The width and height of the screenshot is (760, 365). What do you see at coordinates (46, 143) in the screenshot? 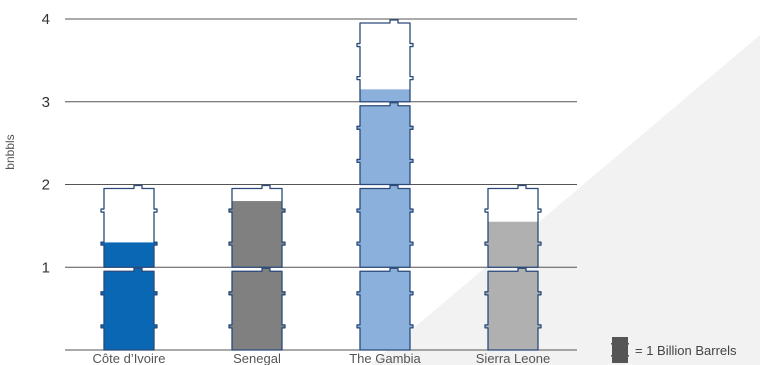
I see `y-tick-labels: 1 2 3 4` at bounding box center [46, 143].